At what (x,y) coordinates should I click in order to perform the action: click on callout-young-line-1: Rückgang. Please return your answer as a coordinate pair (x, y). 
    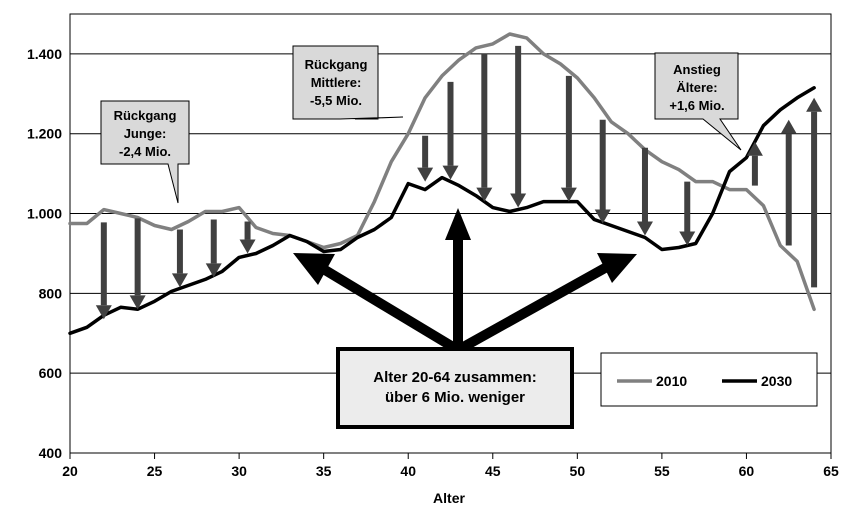
    Looking at the image, I should click on (145, 115).